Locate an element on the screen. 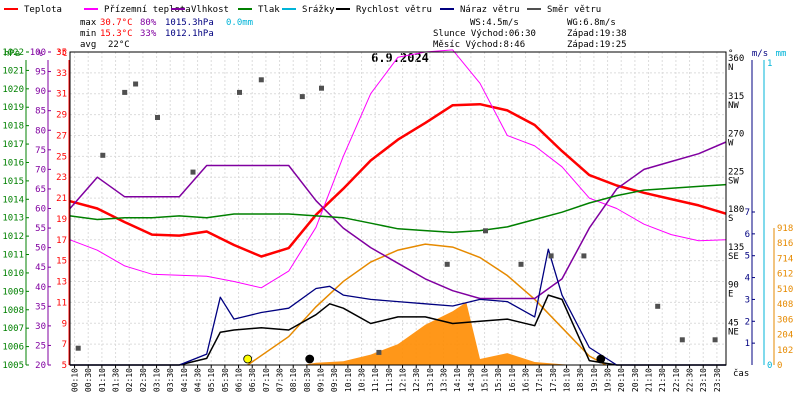 The height and width of the screenshot is (400, 800). hpa-tick-9: 1014 is located at coordinates (13, 200).